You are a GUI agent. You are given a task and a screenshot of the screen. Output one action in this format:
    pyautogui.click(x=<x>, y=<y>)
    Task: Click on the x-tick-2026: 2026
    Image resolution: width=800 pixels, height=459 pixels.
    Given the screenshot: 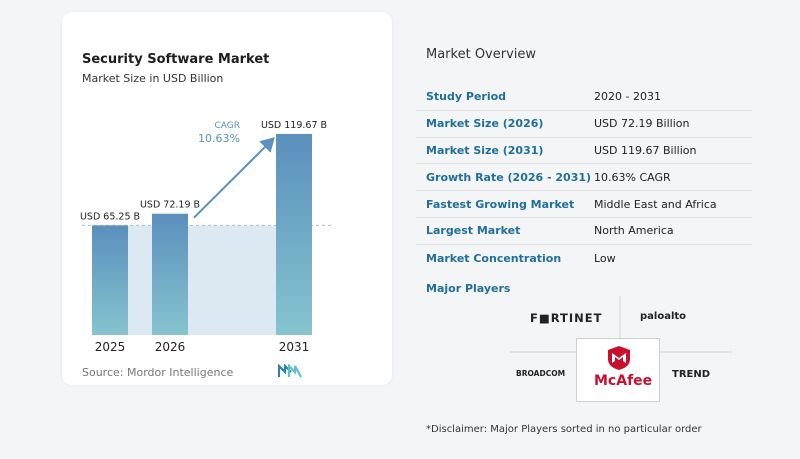 What is the action you would take?
    pyautogui.click(x=170, y=347)
    